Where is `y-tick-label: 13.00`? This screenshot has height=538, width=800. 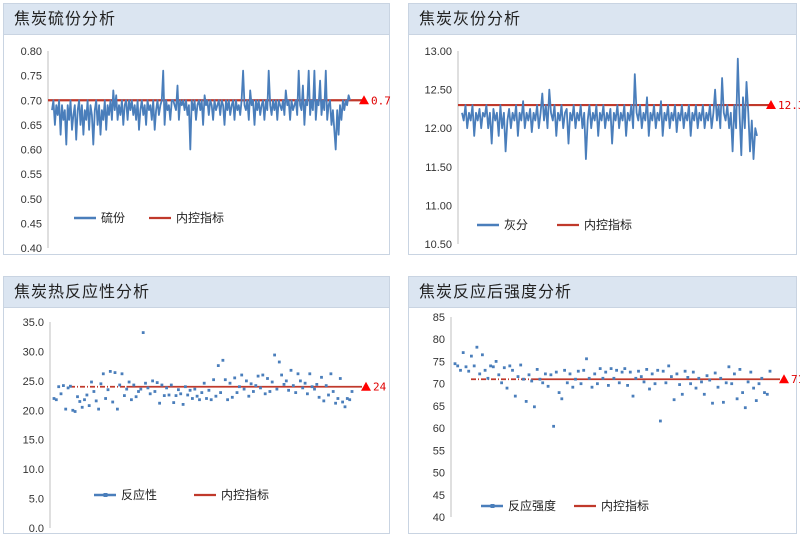
y-tick-label: 13.00 is located at coordinates (438, 52).